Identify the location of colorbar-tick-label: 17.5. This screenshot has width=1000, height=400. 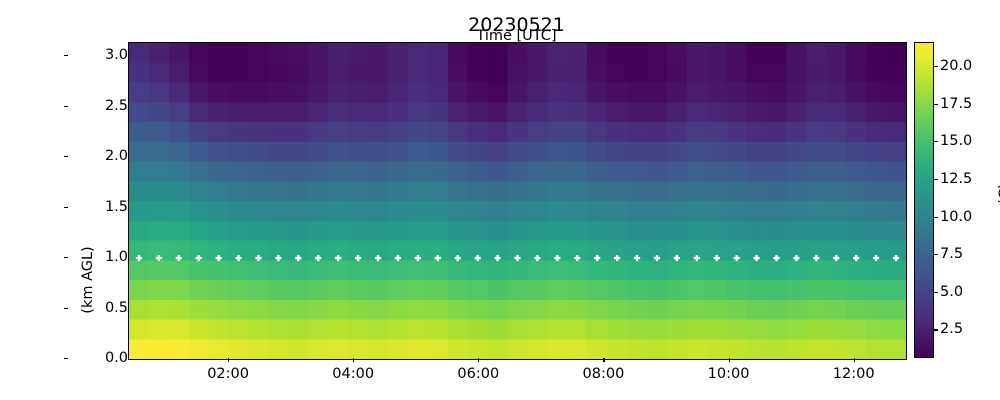
(956, 103).